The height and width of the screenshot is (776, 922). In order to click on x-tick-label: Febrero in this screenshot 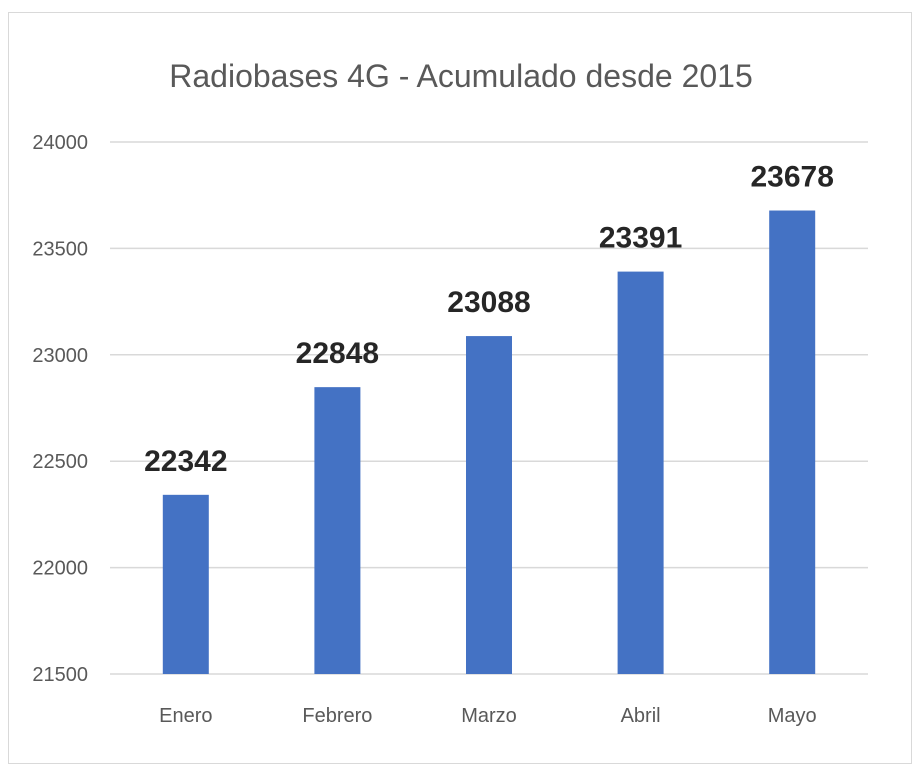, I will do `click(337, 716)`.